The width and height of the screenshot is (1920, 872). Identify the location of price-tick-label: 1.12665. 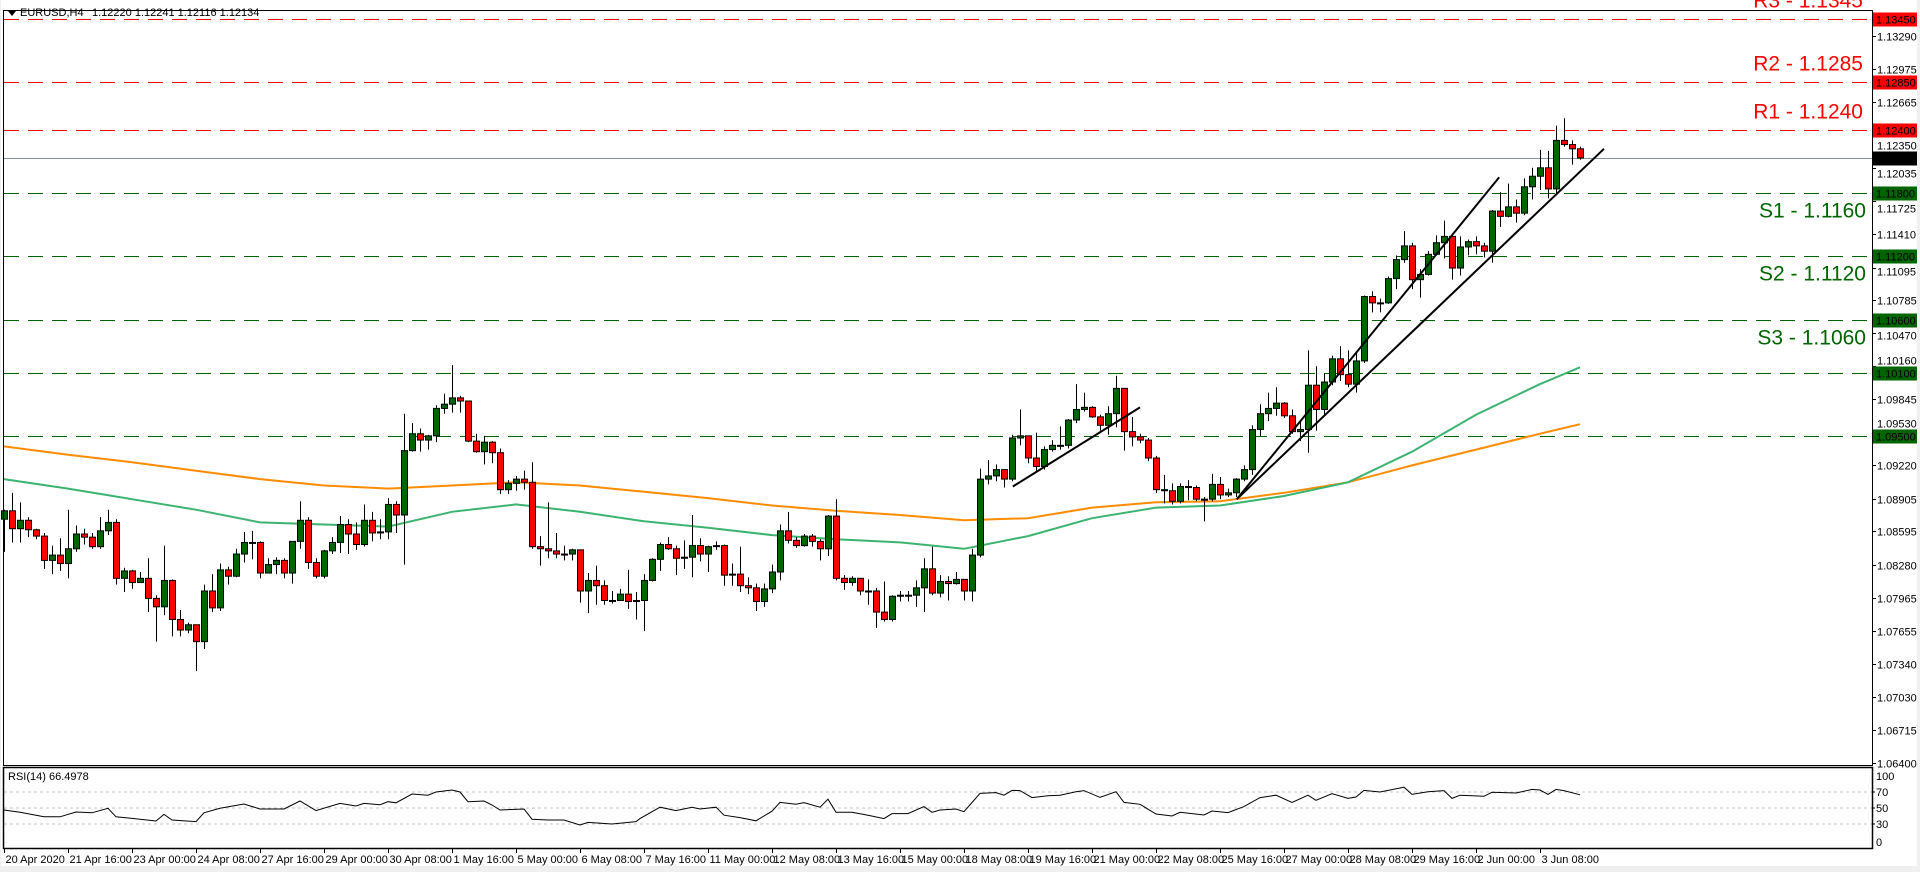
(1897, 104).